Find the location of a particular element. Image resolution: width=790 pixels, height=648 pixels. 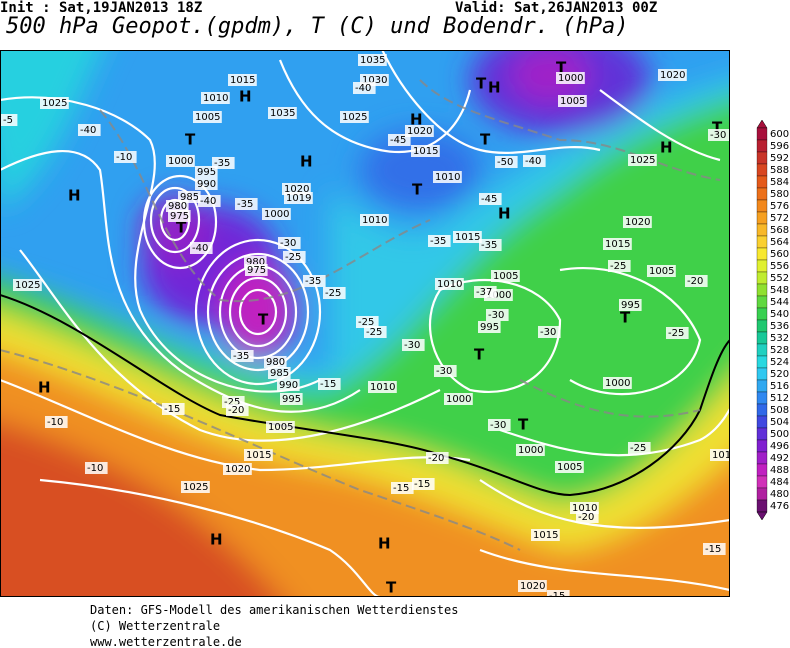

valid-time: Valid: Sat,26JAN2013 00Z is located at coordinates (556, 8).